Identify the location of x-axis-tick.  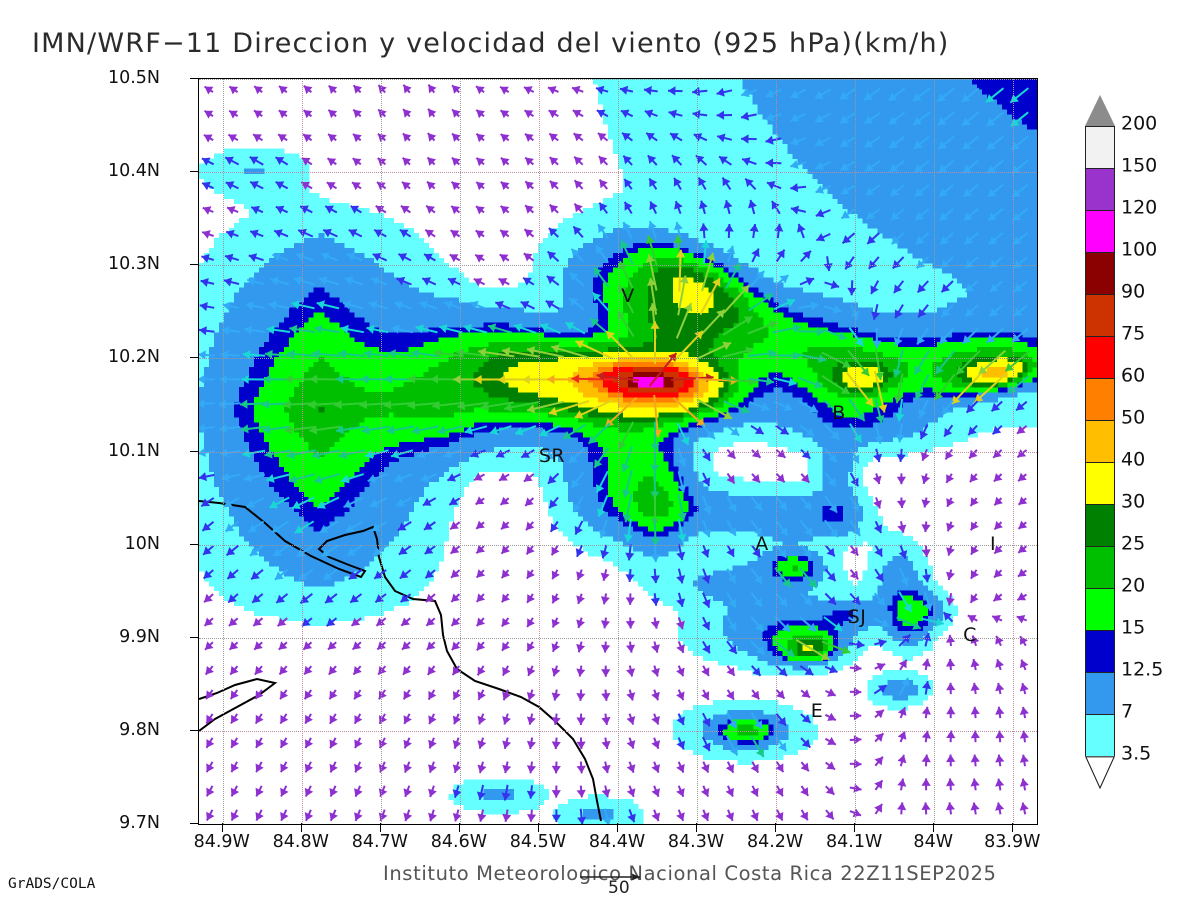
(855, 827).